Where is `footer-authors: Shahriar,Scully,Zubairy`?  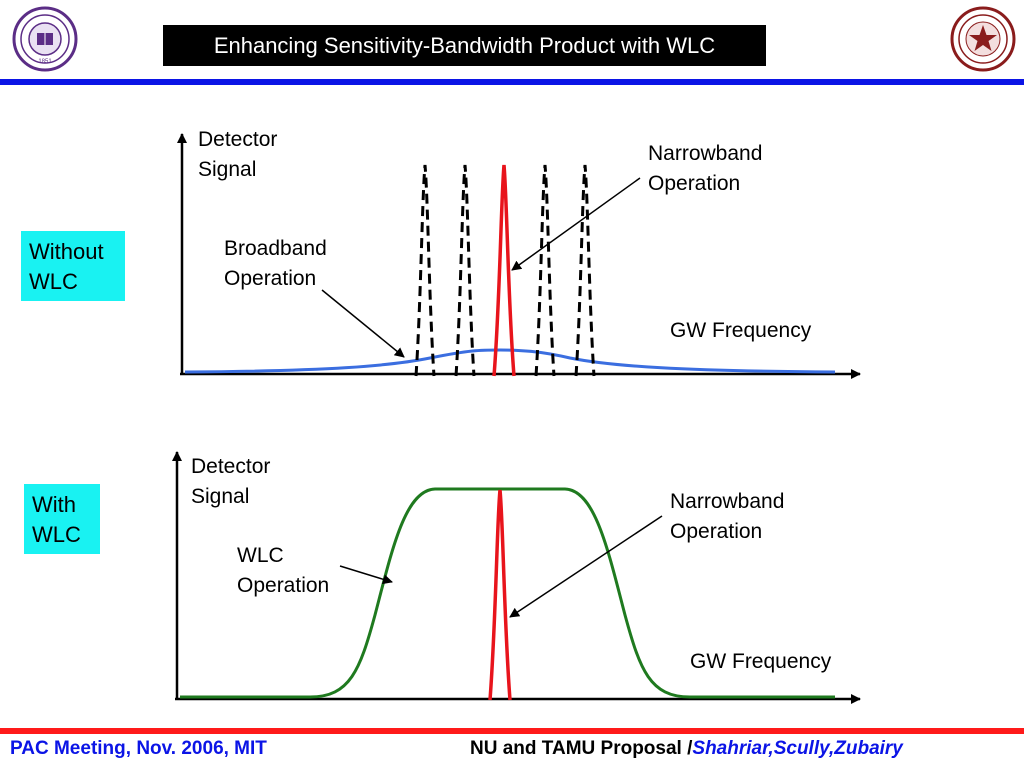 footer-authors: Shahriar,Scully,Zubairy is located at coordinates (797, 748).